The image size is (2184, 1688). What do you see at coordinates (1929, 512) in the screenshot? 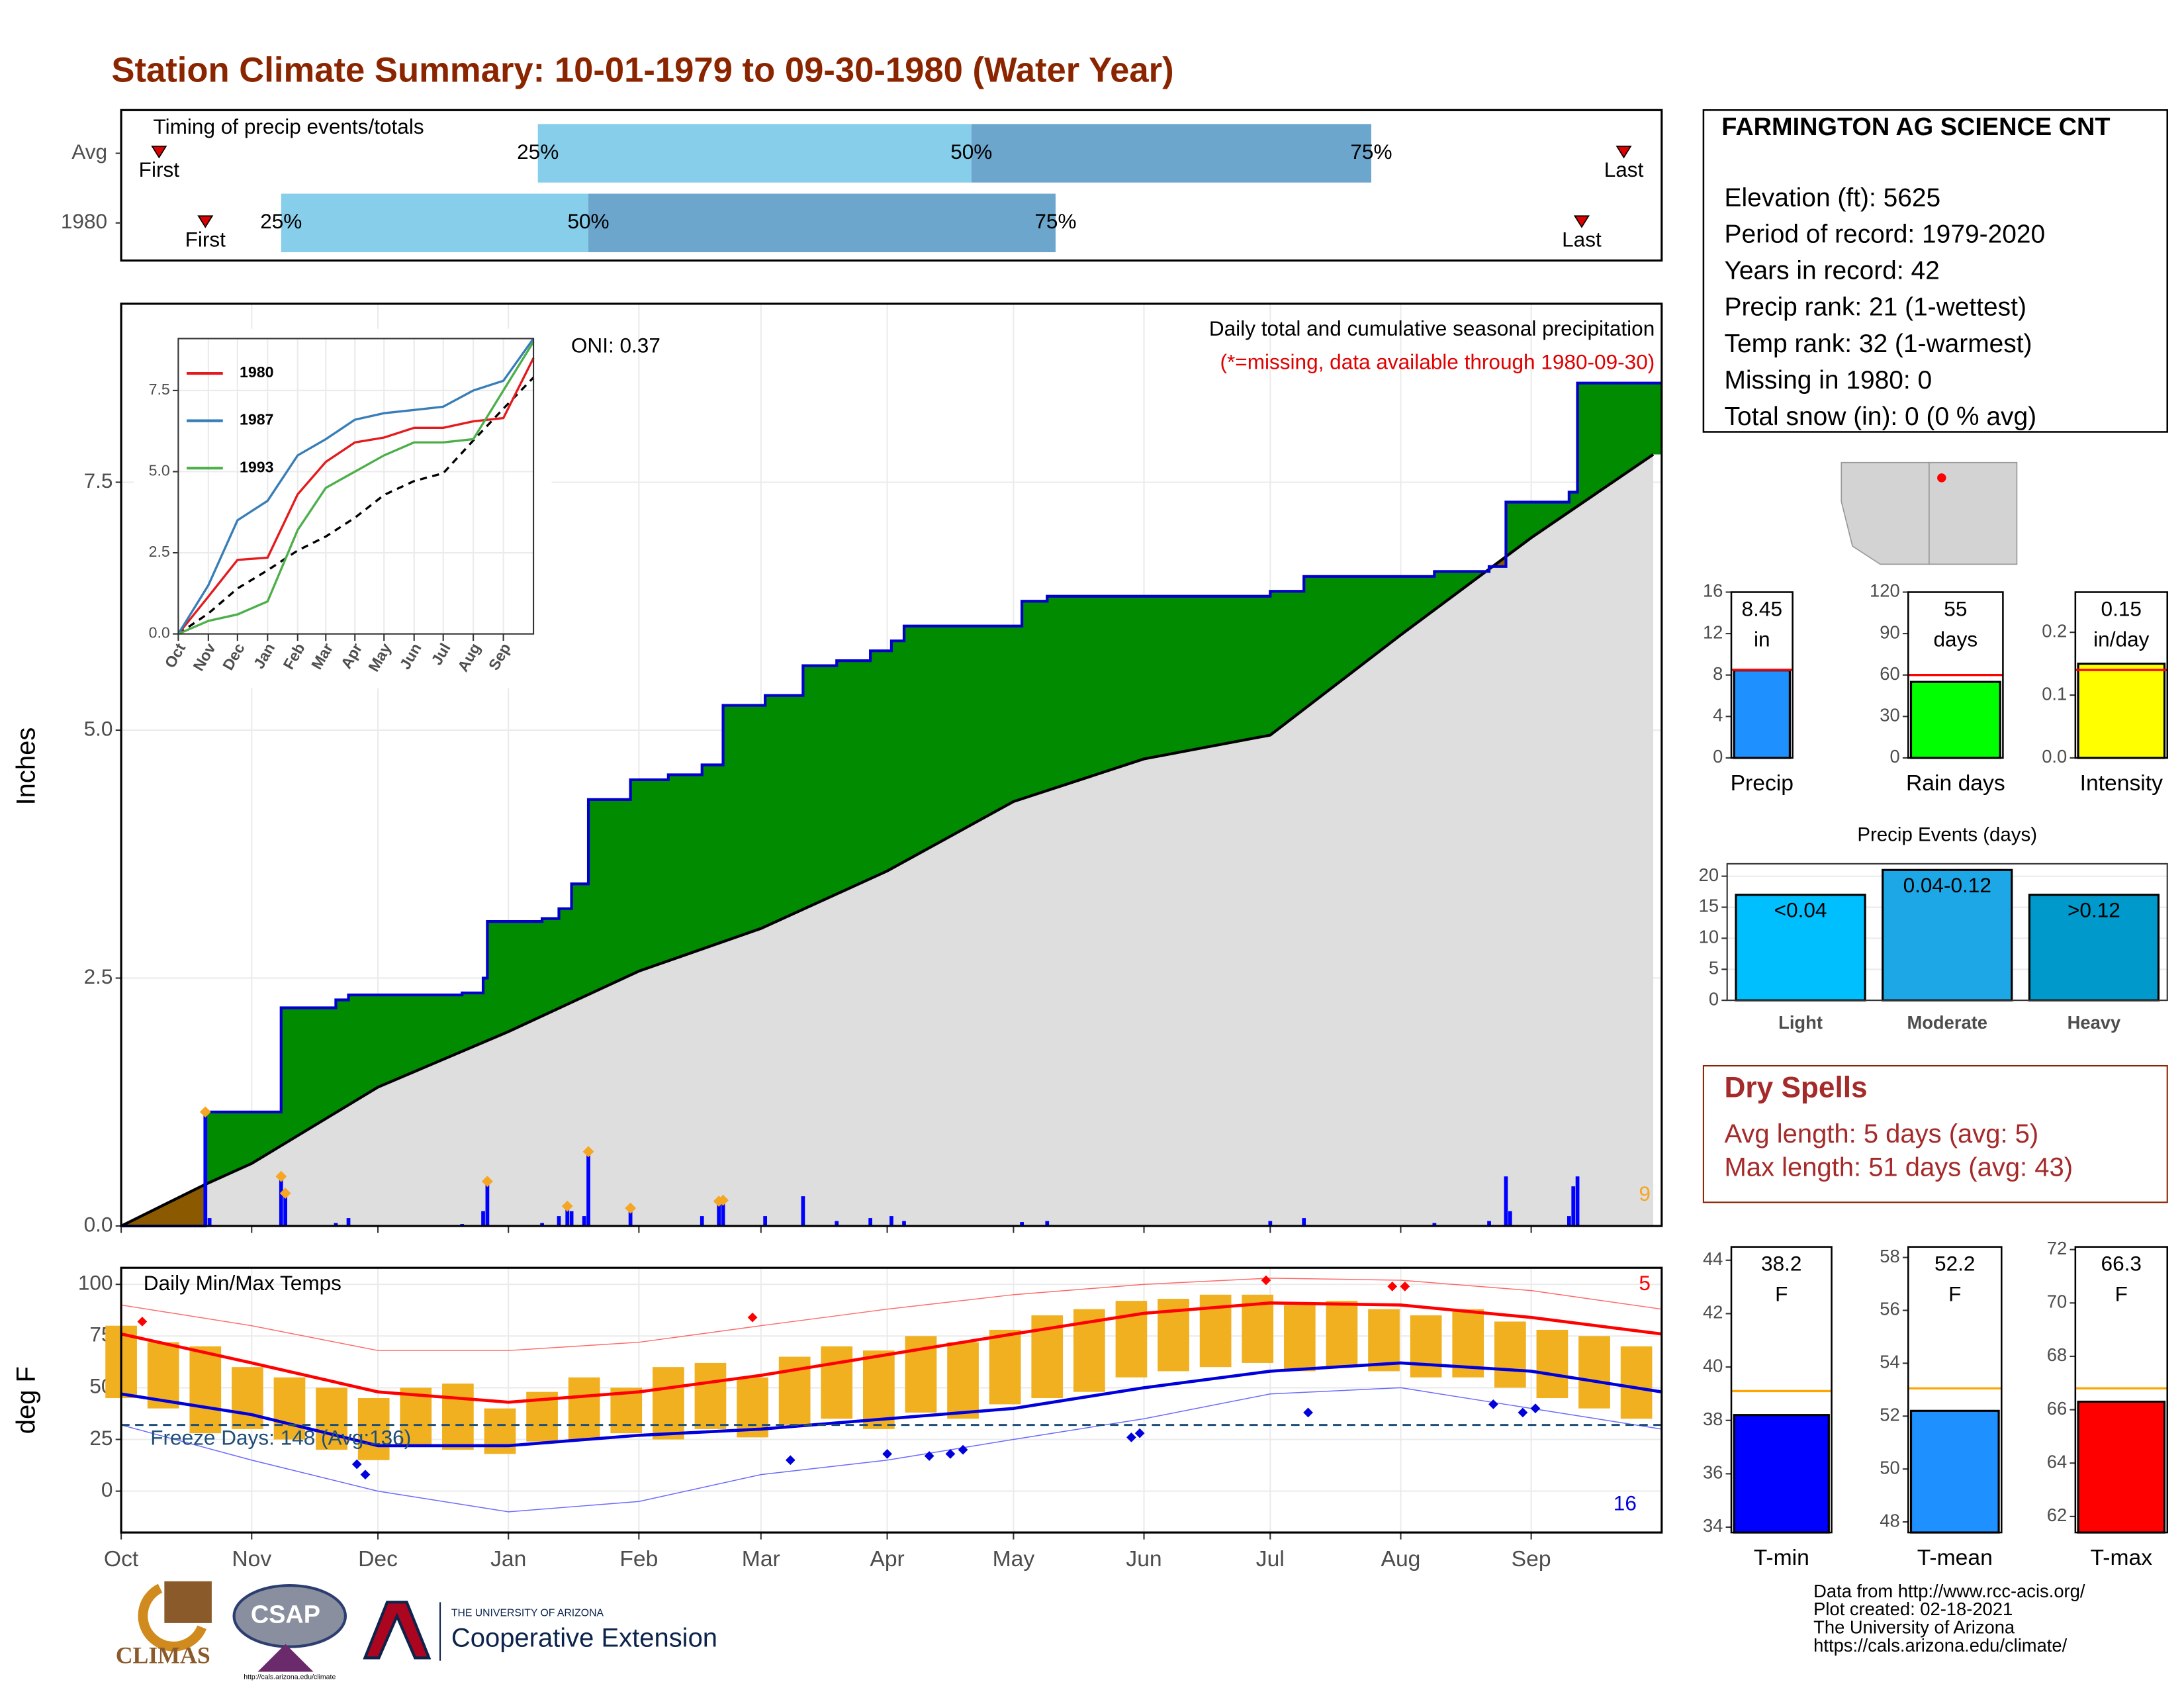
I see `location-map` at bounding box center [1929, 512].